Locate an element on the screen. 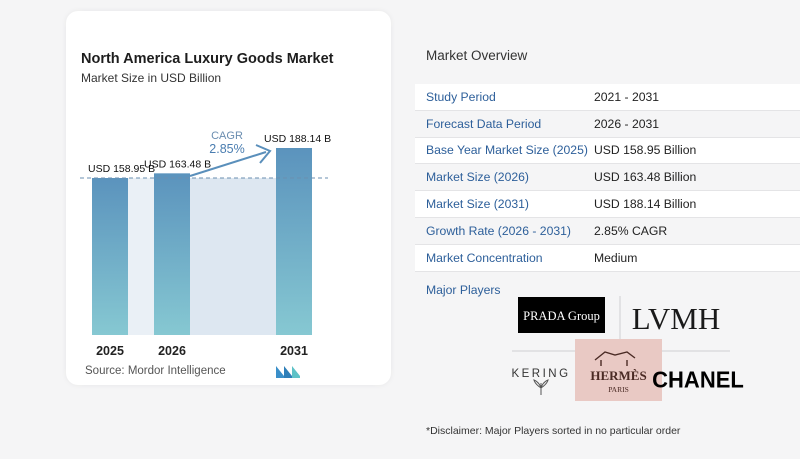 This screenshot has height=459, width=800. svg-text: CHANEL is located at coordinates (698, 380).